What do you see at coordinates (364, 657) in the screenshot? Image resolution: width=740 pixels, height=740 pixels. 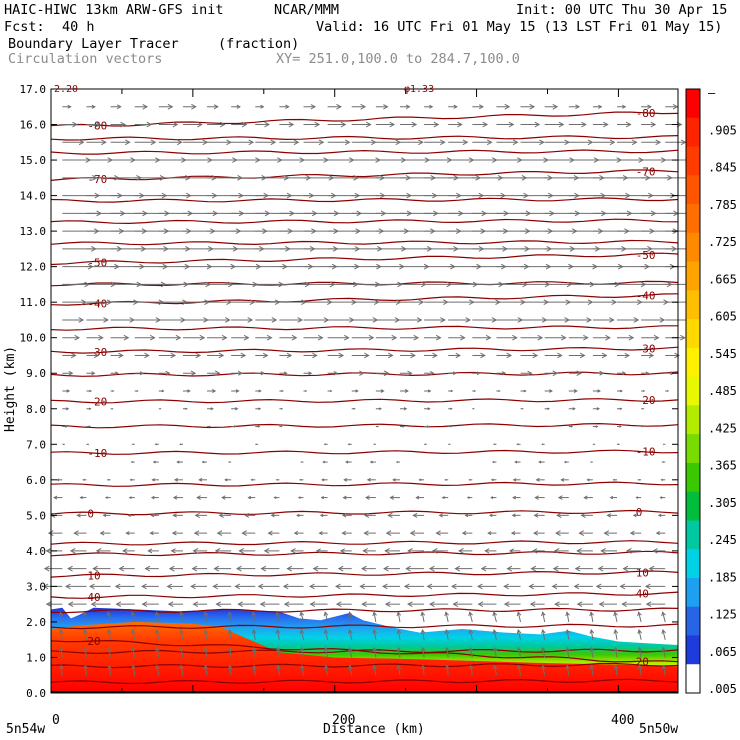 I see `tracer-core` at bounding box center [364, 657].